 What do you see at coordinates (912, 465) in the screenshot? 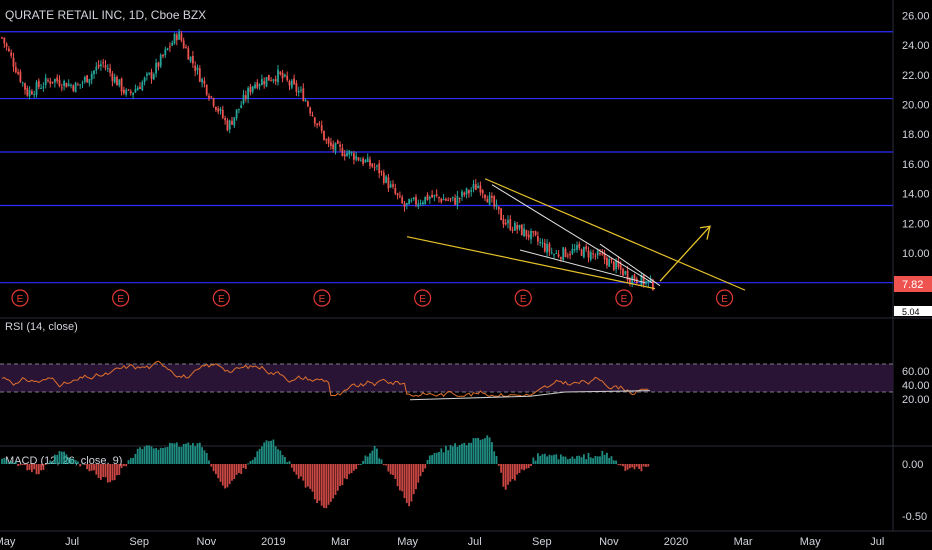
I see `macd-tick-label: 0.00` at bounding box center [912, 465].